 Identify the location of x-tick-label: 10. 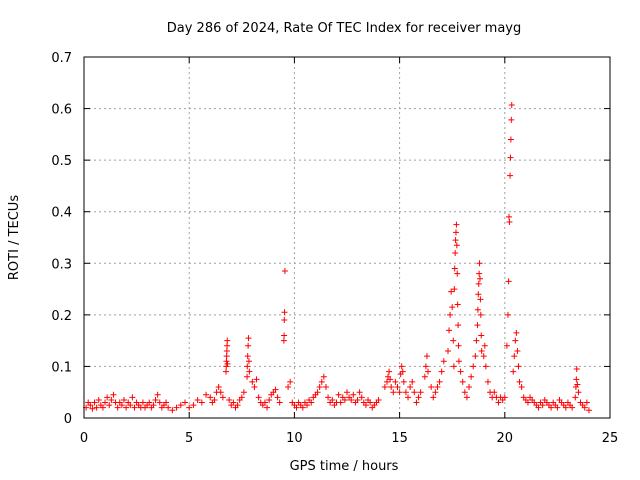
(294, 438).